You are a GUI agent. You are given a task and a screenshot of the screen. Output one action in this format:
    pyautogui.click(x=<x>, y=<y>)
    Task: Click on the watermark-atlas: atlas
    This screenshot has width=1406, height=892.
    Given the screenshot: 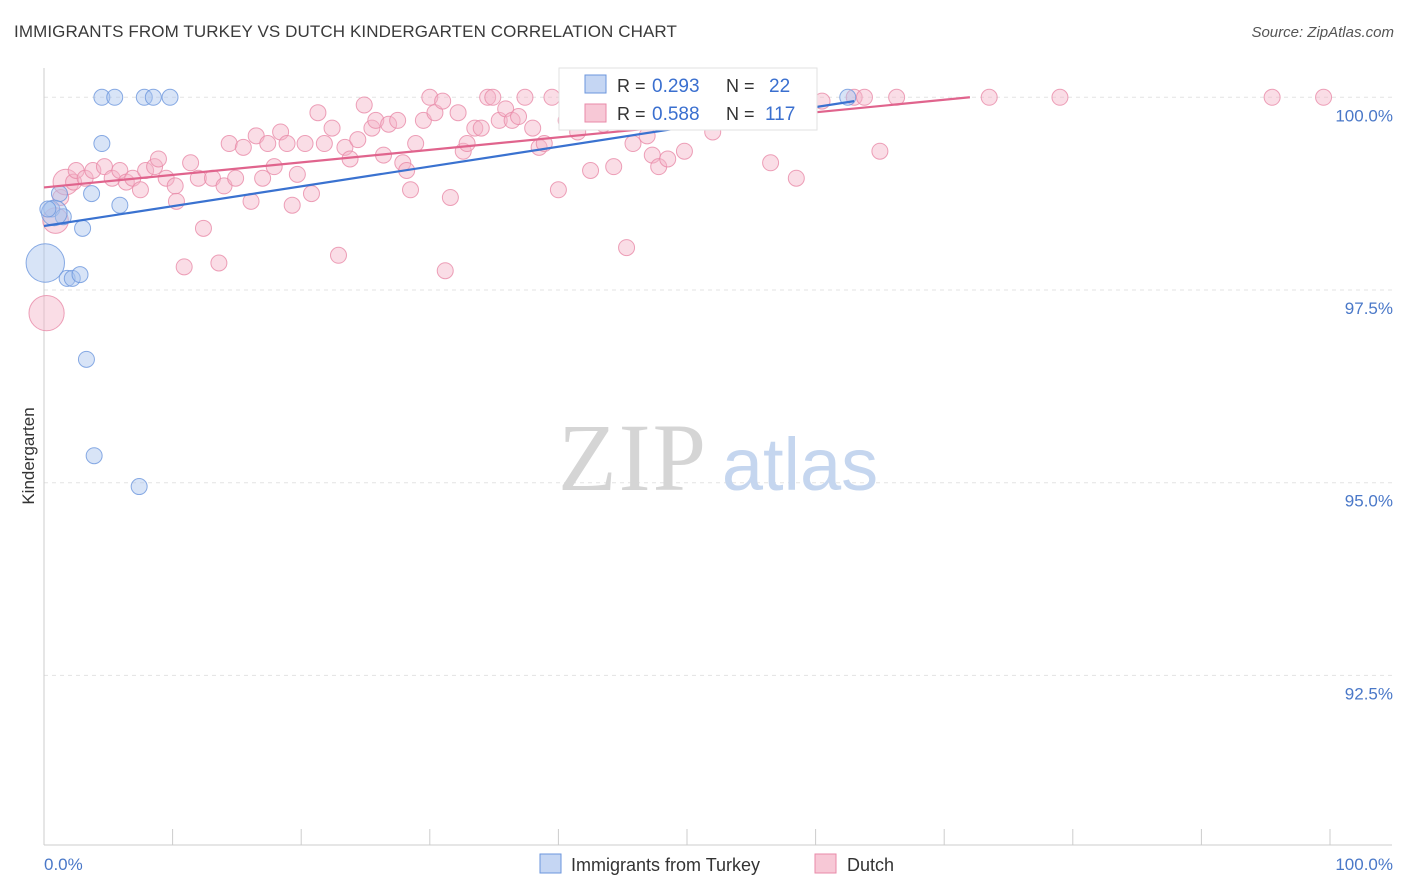 What is the action you would take?
    pyautogui.click(x=800, y=464)
    